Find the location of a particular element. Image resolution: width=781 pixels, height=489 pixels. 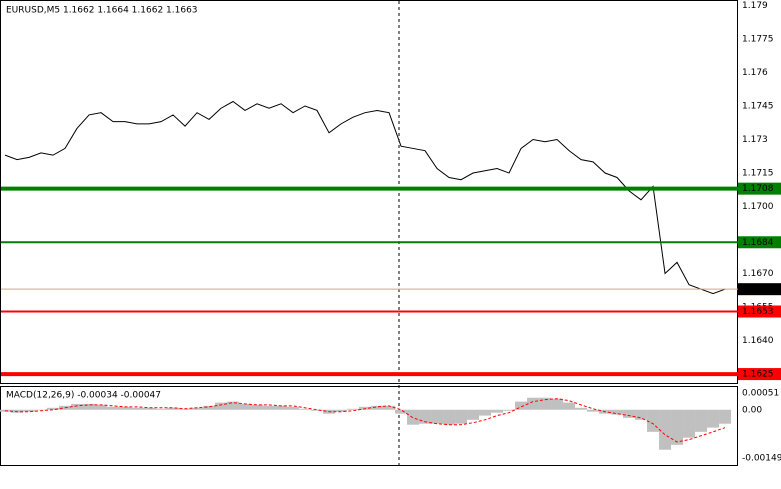

y-tick-label: 1.1715 is located at coordinates (758, 174).